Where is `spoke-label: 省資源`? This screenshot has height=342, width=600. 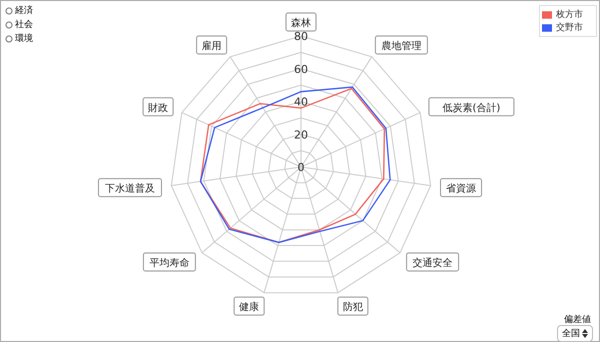 spoke-label: 省資源 is located at coordinates (461, 188).